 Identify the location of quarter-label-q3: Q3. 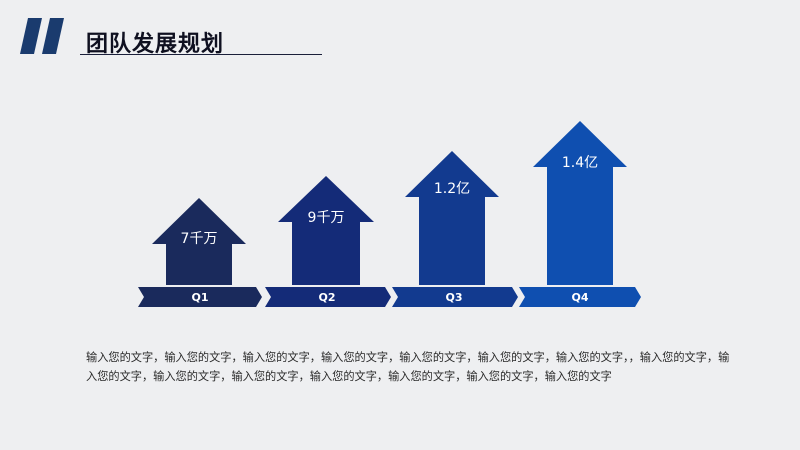
(453, 297).